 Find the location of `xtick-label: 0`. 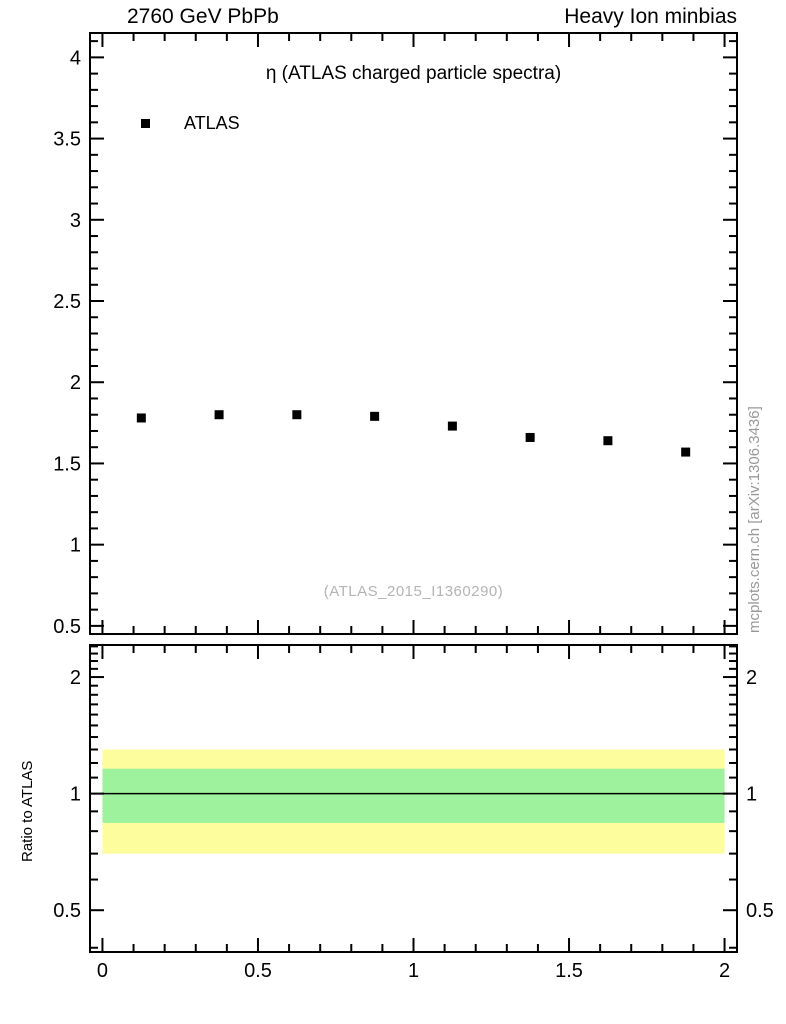

xtick-label: 0 is located at coordinates (102, 971).